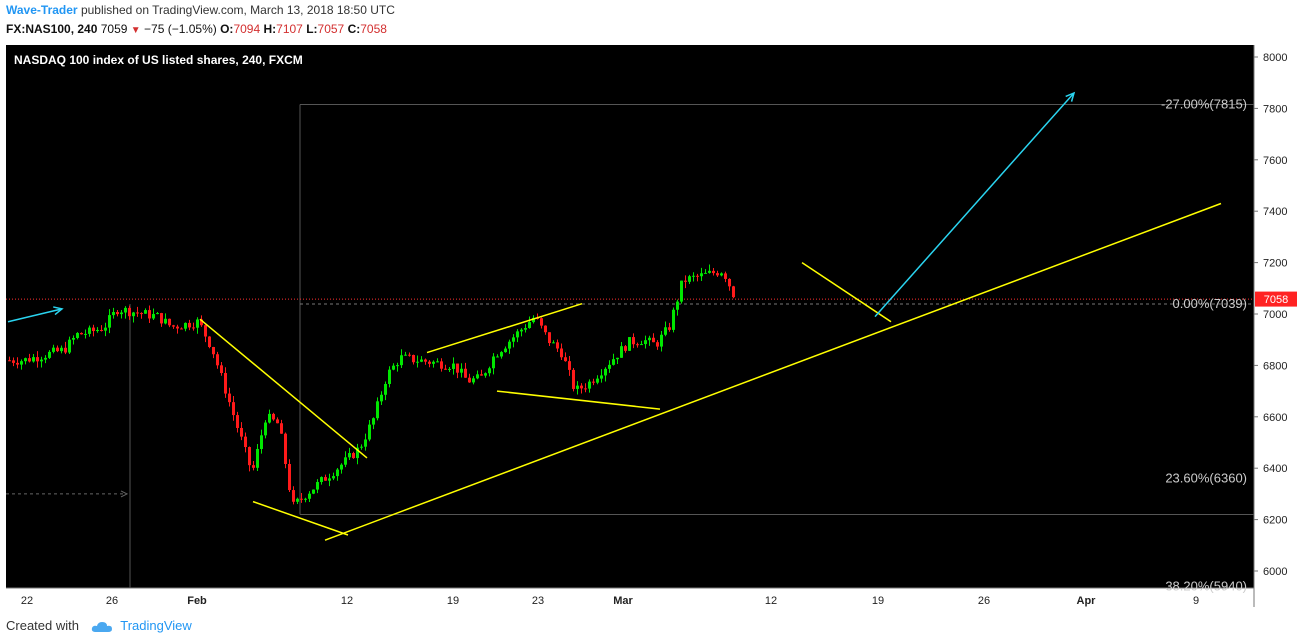  I want to click on time-tick-label: 22, so click(27, 601).